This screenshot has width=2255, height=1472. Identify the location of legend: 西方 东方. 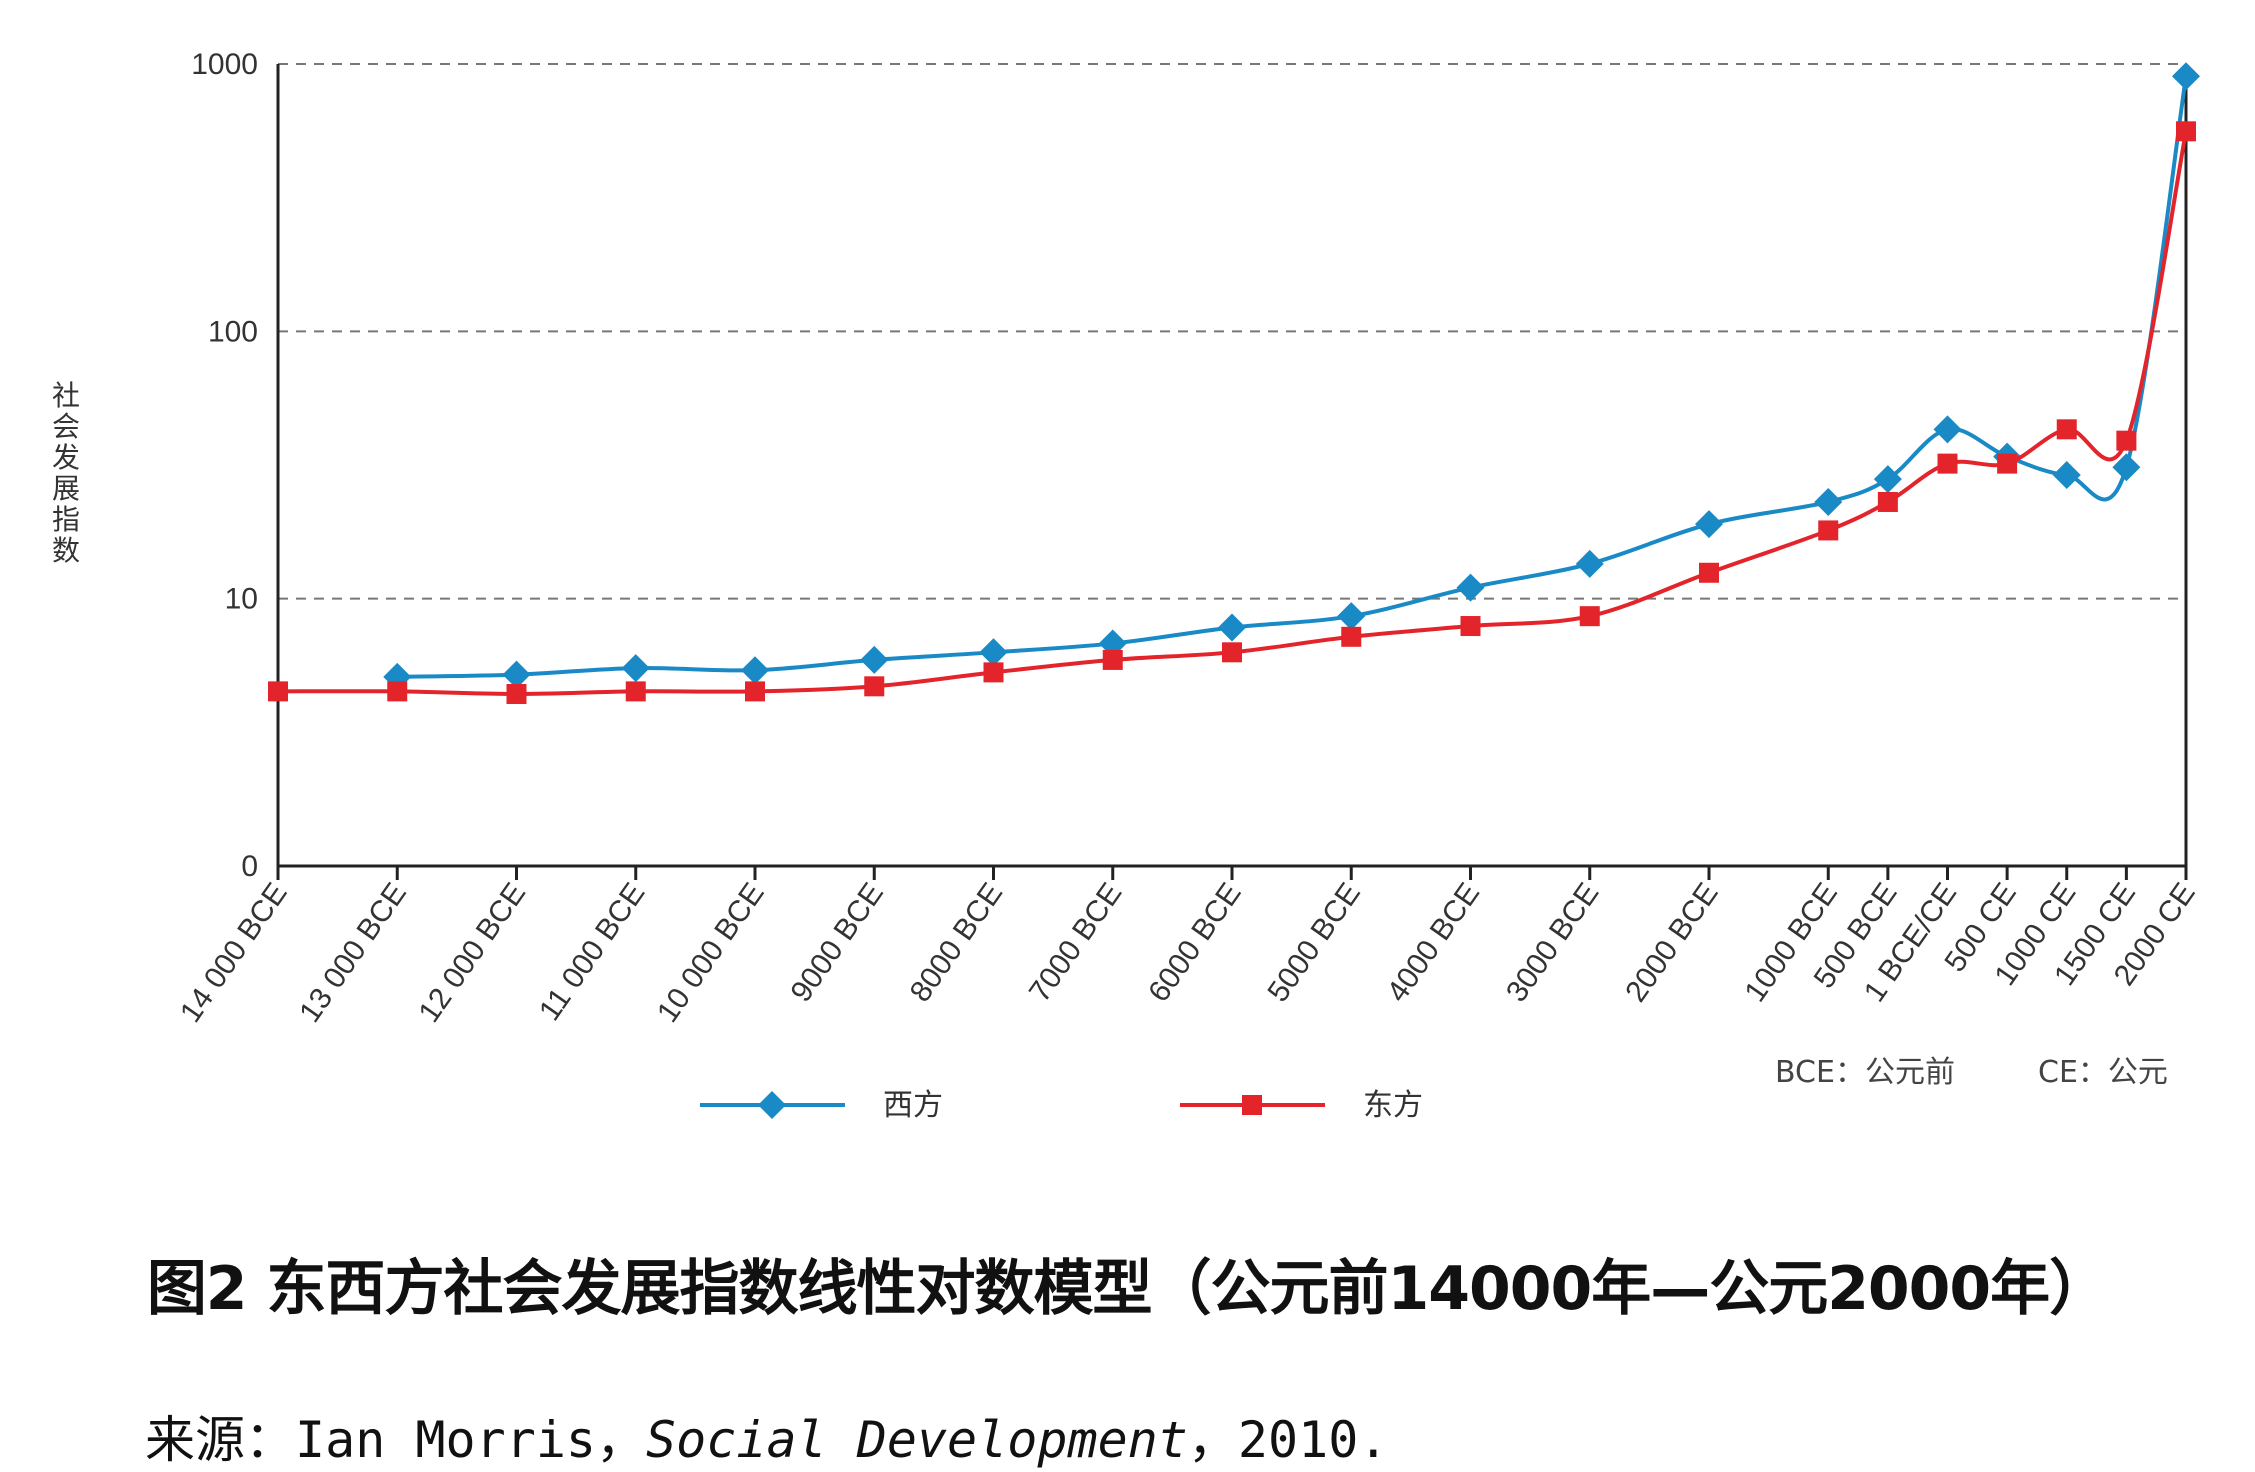
(1061, 1105).